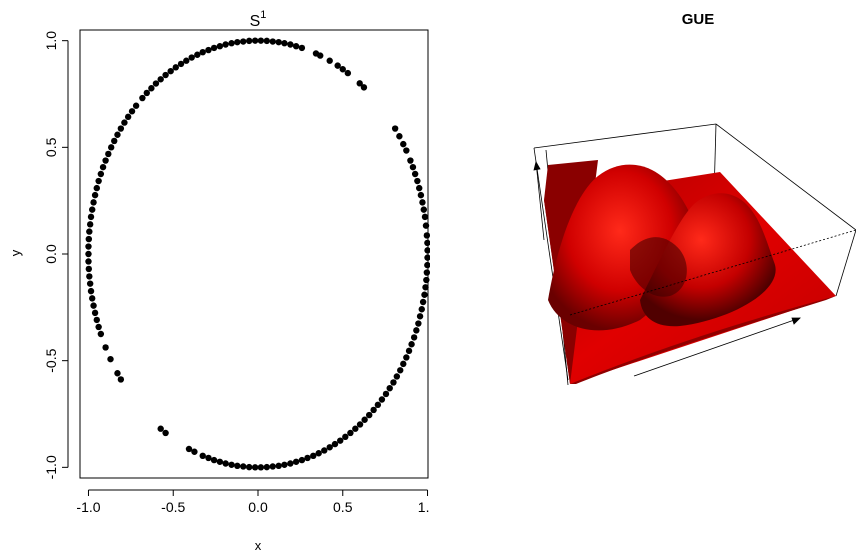 This screenshot has height=556, width=856. Describe the element at coordinates (253, 502) in the screenshot. I see `x-axis: -1.0 -0.5 0.0 0.5 1.0` at that location.